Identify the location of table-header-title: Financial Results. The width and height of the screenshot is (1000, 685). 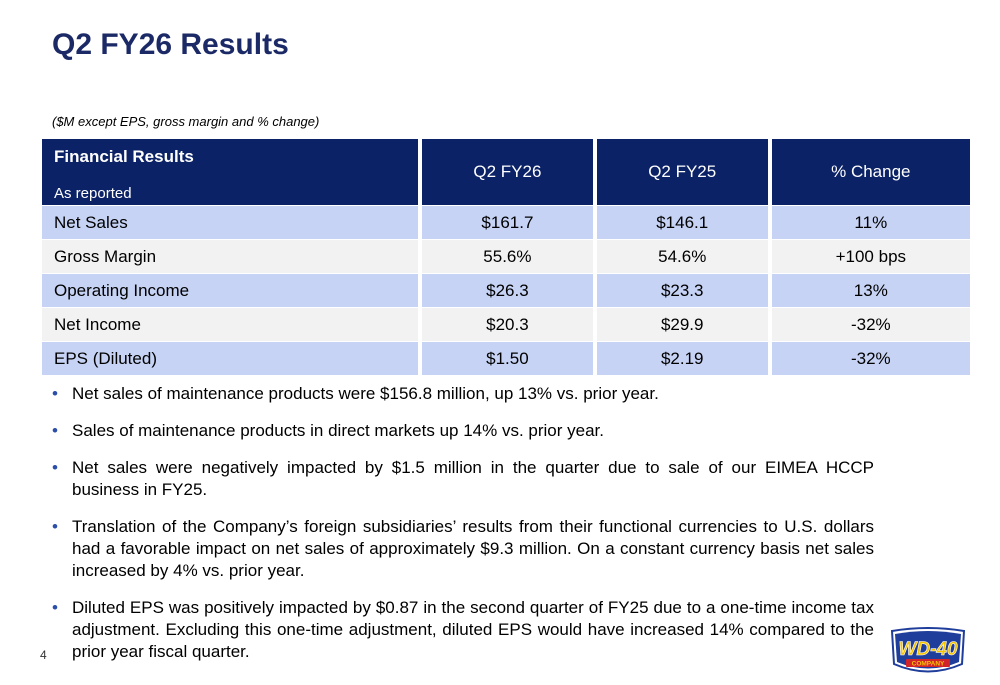
(124, 156).